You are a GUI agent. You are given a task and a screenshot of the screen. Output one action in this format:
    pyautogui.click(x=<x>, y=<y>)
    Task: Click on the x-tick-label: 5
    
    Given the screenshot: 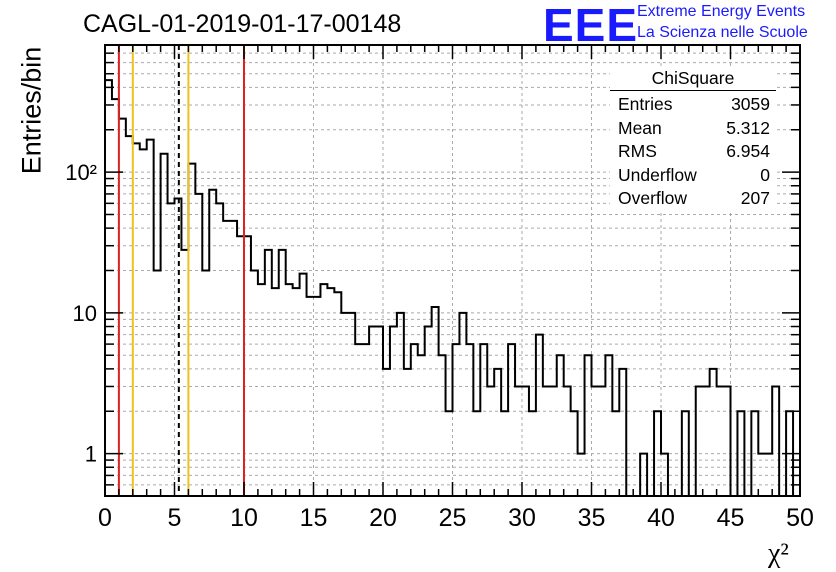 What is the action you would take?
    pyautogui.click(x=175, y=518)
    